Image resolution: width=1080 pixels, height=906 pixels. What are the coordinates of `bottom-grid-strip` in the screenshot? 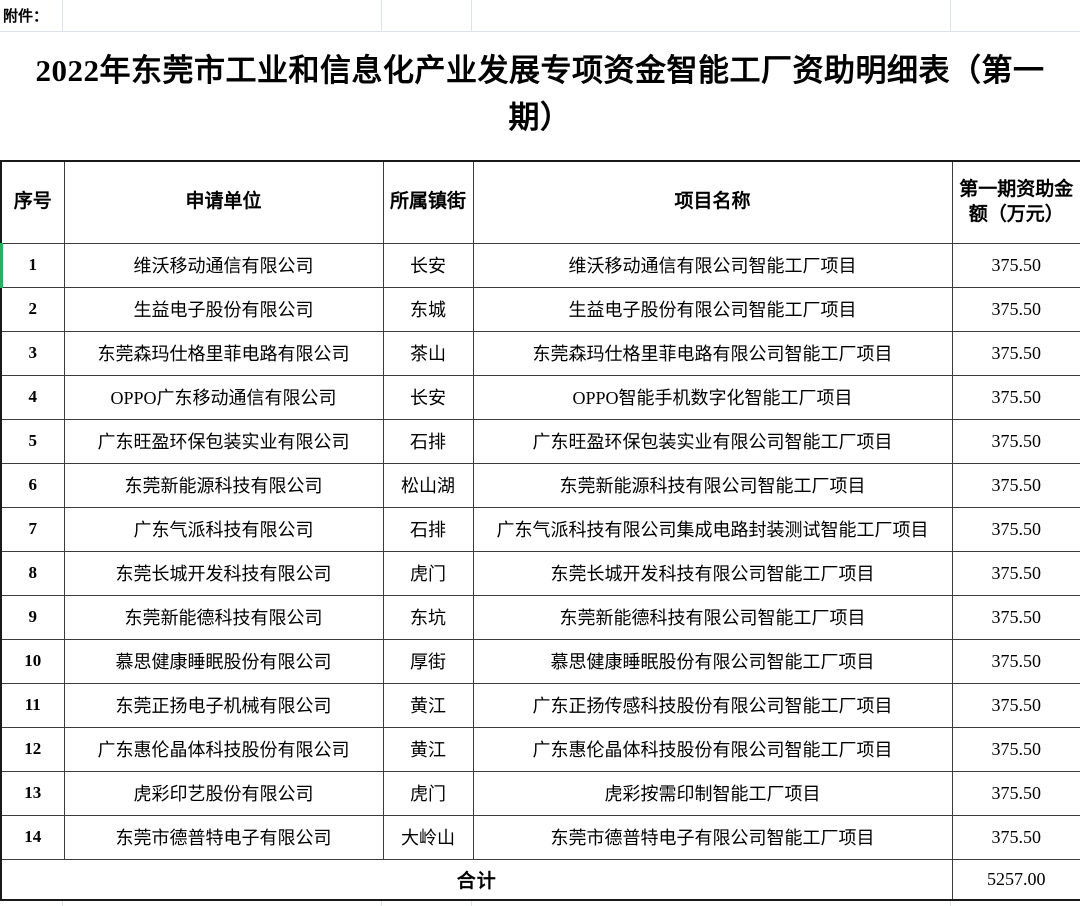 It's located at (540, 903).